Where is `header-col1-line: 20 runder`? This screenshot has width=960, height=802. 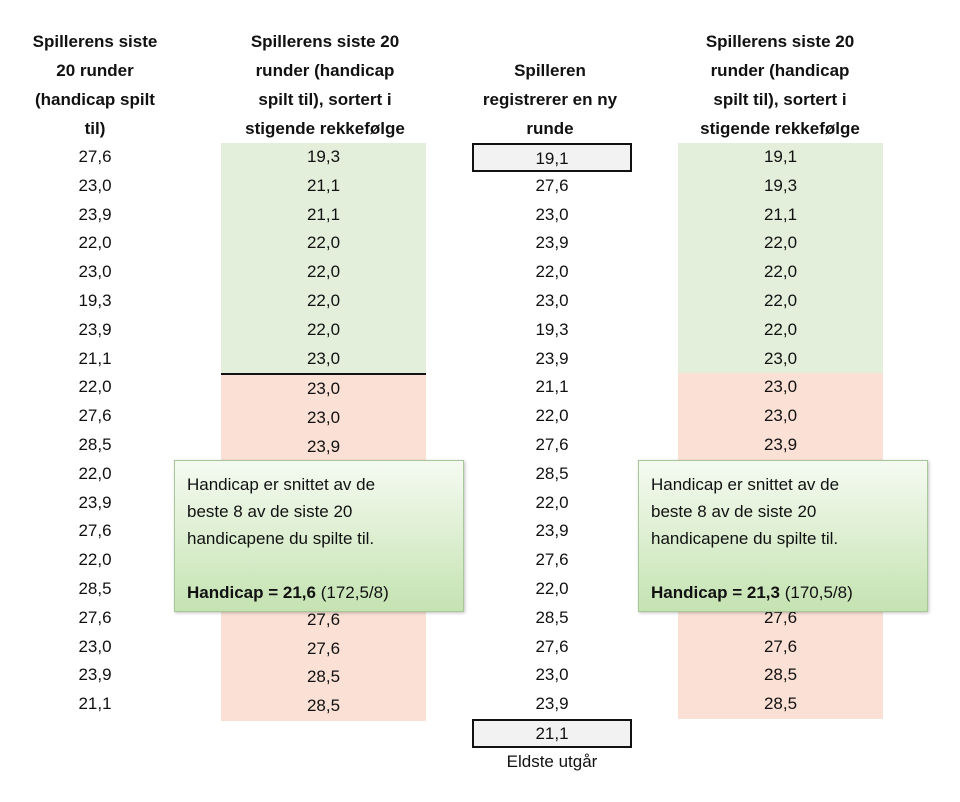 header-col1-line: 20 runder is located at coordinates (95, 70).